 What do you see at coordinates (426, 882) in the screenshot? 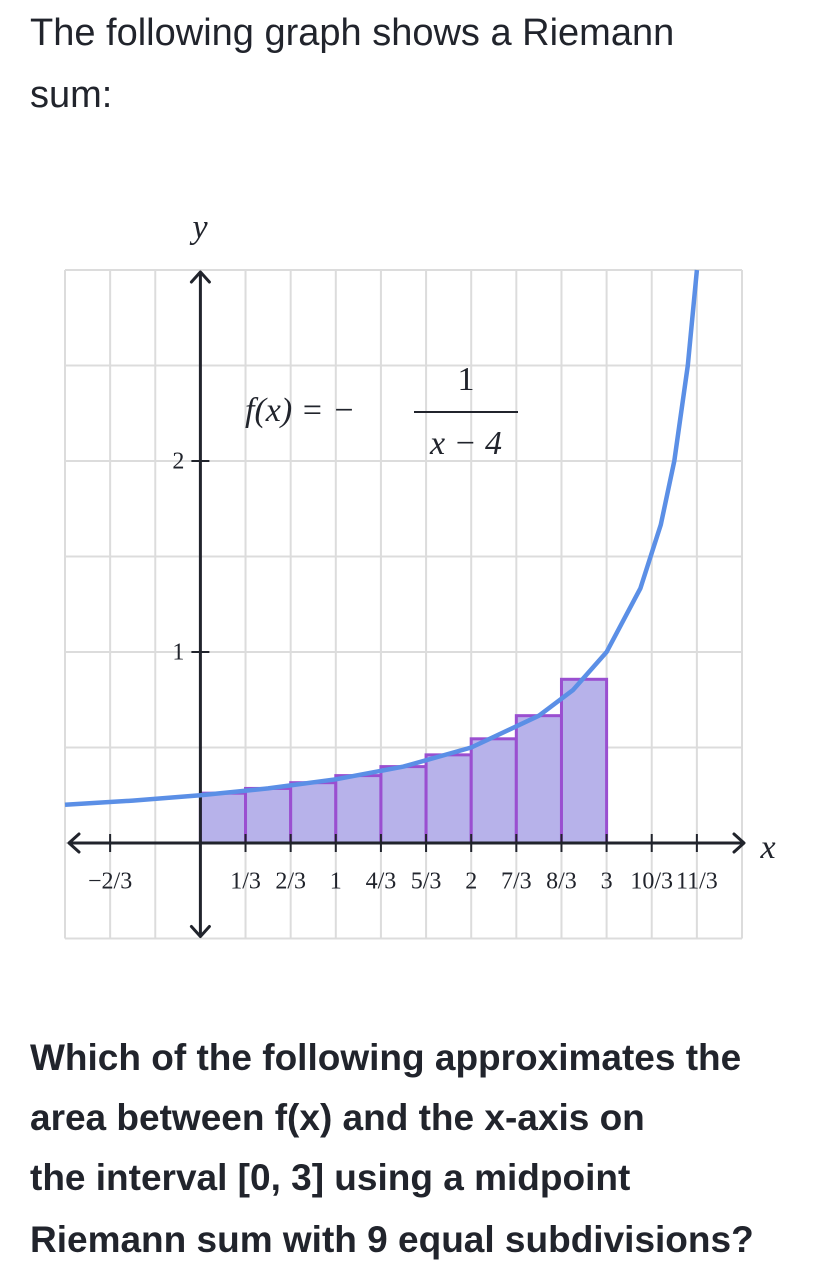
I see `x-tick-label: 5/3` at bounding box center [426, 882].